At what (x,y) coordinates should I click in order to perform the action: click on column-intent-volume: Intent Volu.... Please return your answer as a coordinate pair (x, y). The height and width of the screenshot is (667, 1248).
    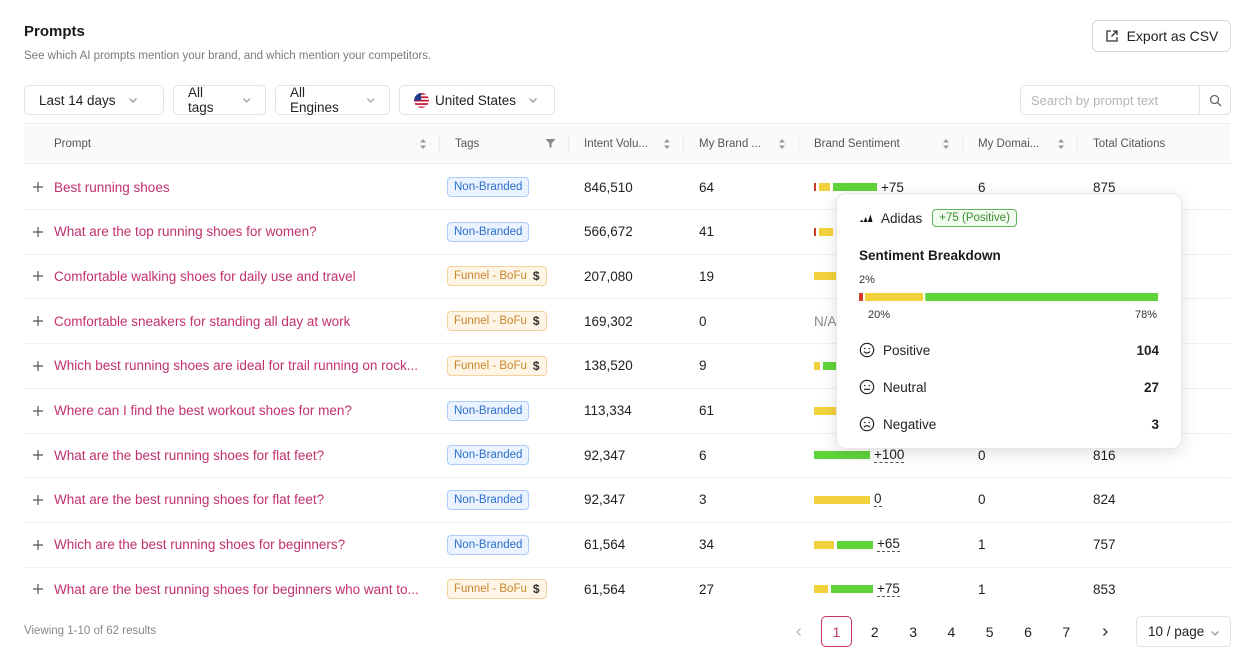
    Looking at the image, I should click on (633, 144).